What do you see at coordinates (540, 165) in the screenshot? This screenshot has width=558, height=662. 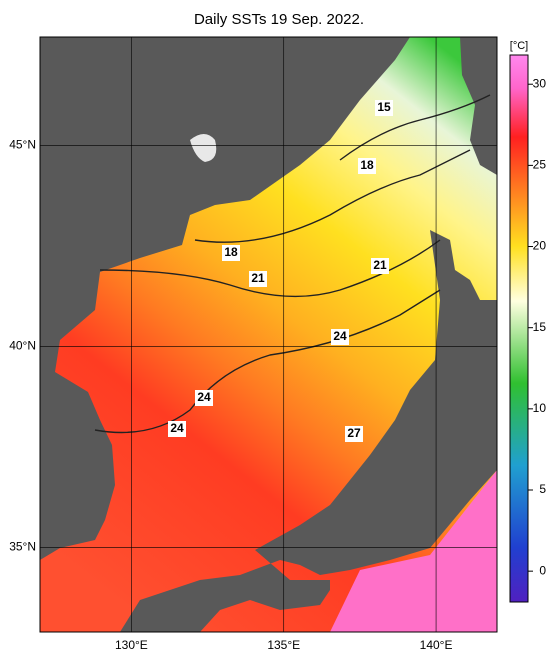 I see `colorbar-tick-label: 25` at bounding box center [540, 165].